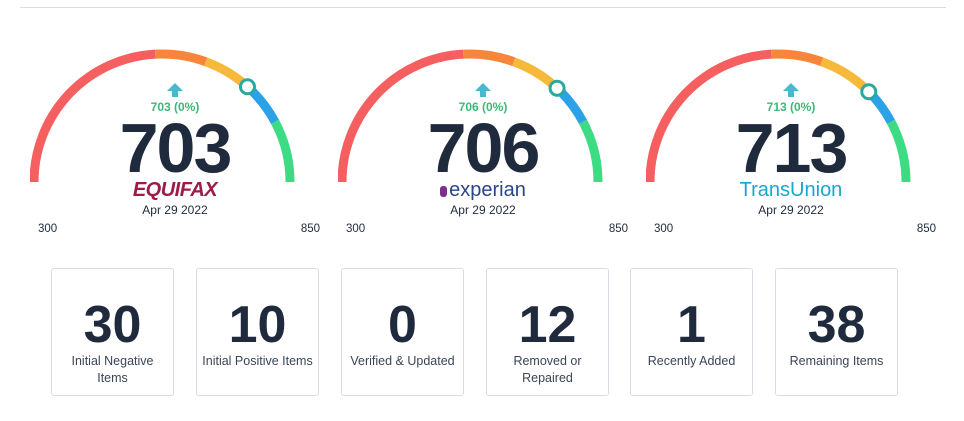 This screenshot has width=964, height=421. What do you see at coordinates (112, 325) in the screenshot?
I see `stat-value: 30` at bounding box center [112, 325].